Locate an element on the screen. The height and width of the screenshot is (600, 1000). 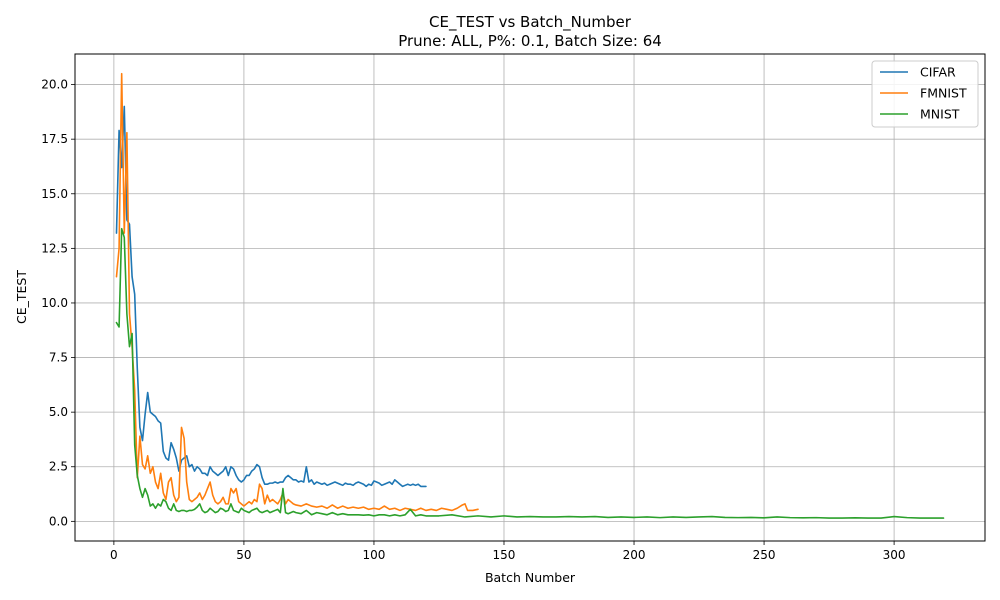
y-tick-label: 15.0 is located at coordinates (54, 194).